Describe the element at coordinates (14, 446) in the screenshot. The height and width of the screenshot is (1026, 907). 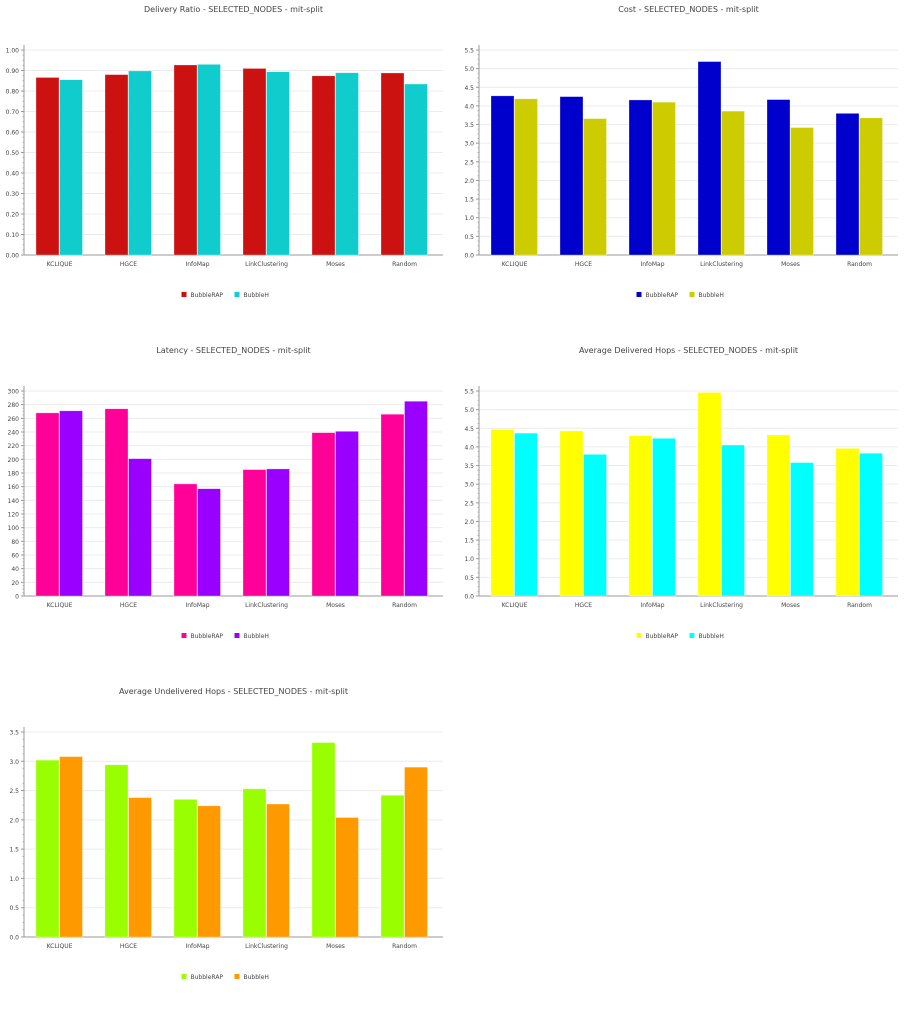
I see `y-tick-label: 220` at that location.